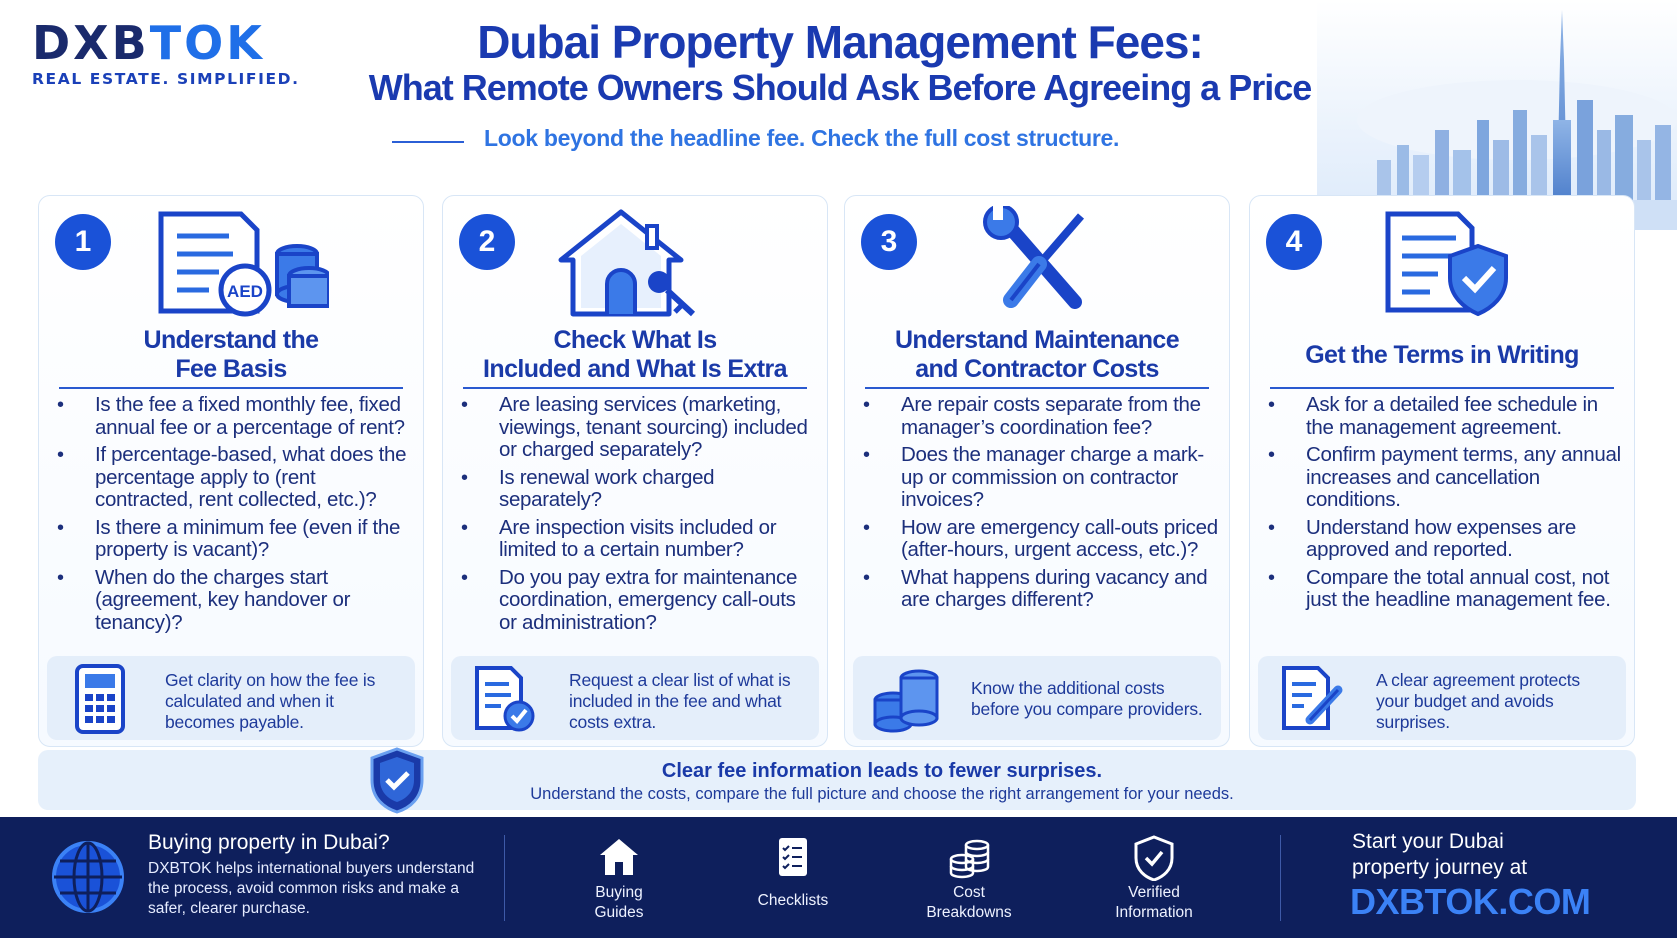 The height and width of the screenshot is (938, 1677). I want to click on footer-item-label-2: Information, so click(1154, 912).